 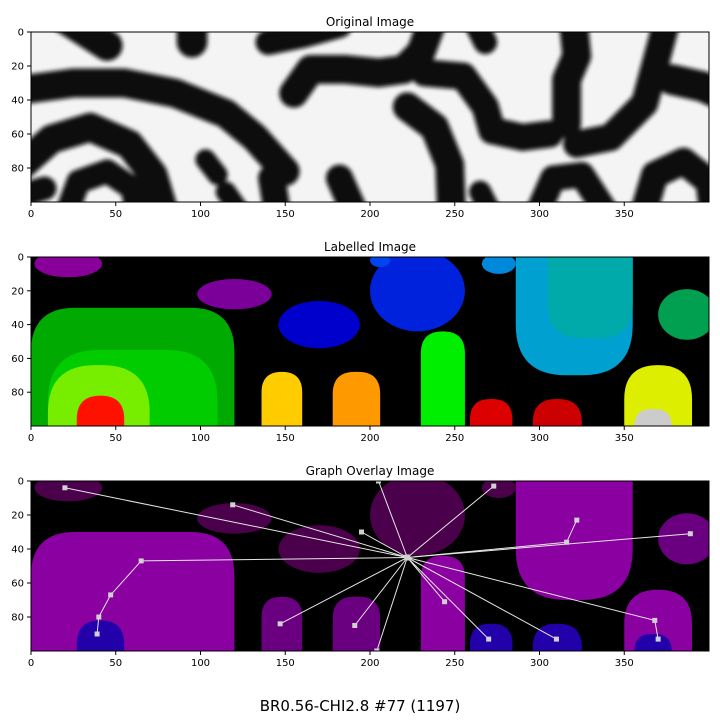 What do you see at coordinates (407, 557) in the screenshot?
I see `graph-hub-node` at bounding box center [407, 557].